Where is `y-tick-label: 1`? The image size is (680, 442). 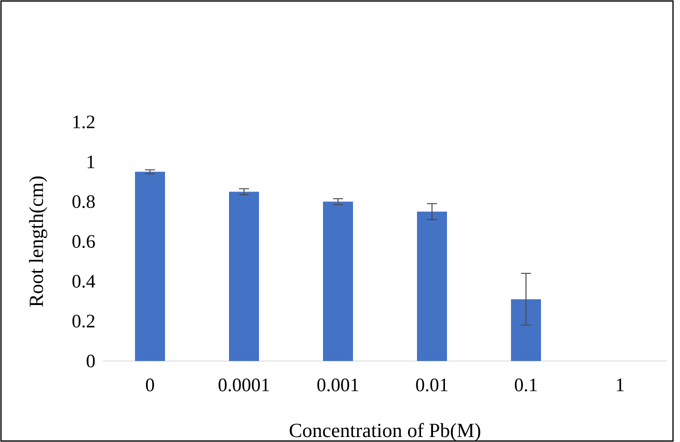
y-tick-label: 1 is located at coordinates (91, 162).